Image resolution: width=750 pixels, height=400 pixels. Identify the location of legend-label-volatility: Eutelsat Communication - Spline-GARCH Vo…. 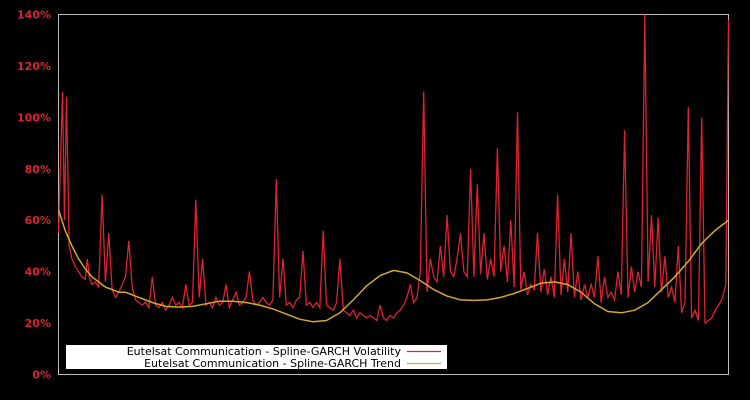
(264, 351).